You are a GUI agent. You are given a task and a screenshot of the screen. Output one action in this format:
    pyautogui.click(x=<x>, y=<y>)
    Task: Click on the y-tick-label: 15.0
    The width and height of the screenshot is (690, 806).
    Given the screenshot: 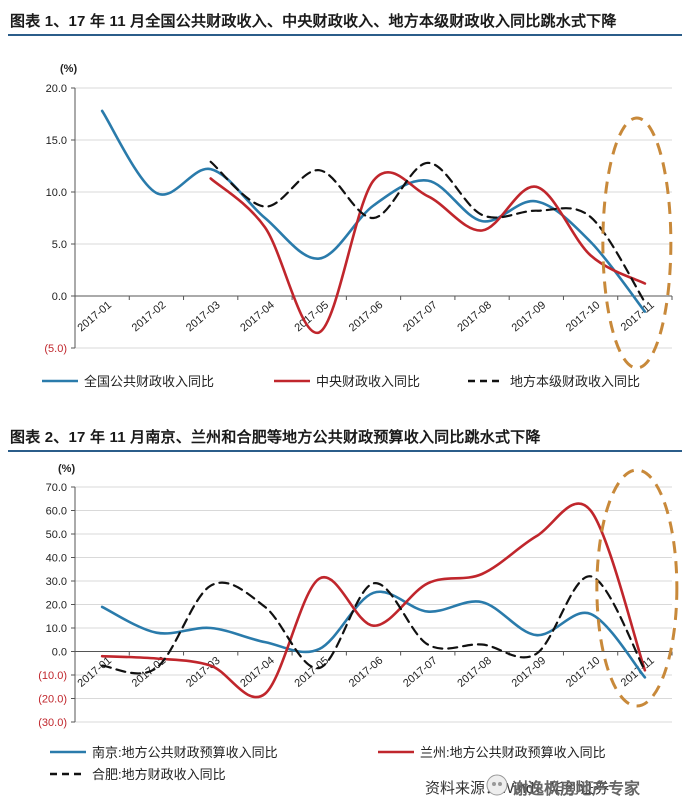 What is the action you would take?
    pyautogui.click(x=56, y=141)
    